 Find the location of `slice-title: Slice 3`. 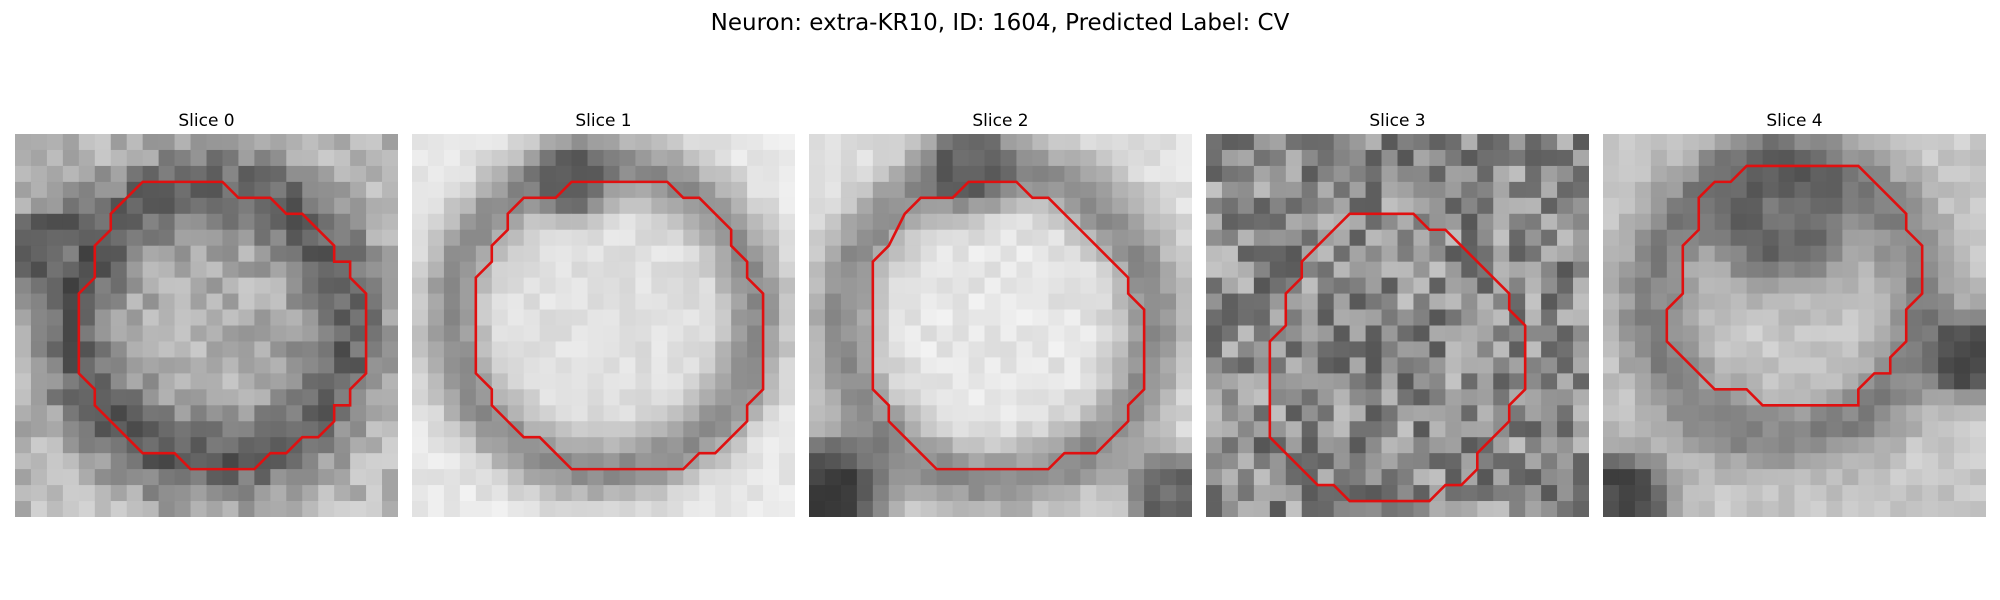

slice-title: Slice 3 is located at coordinates (1397, 121).